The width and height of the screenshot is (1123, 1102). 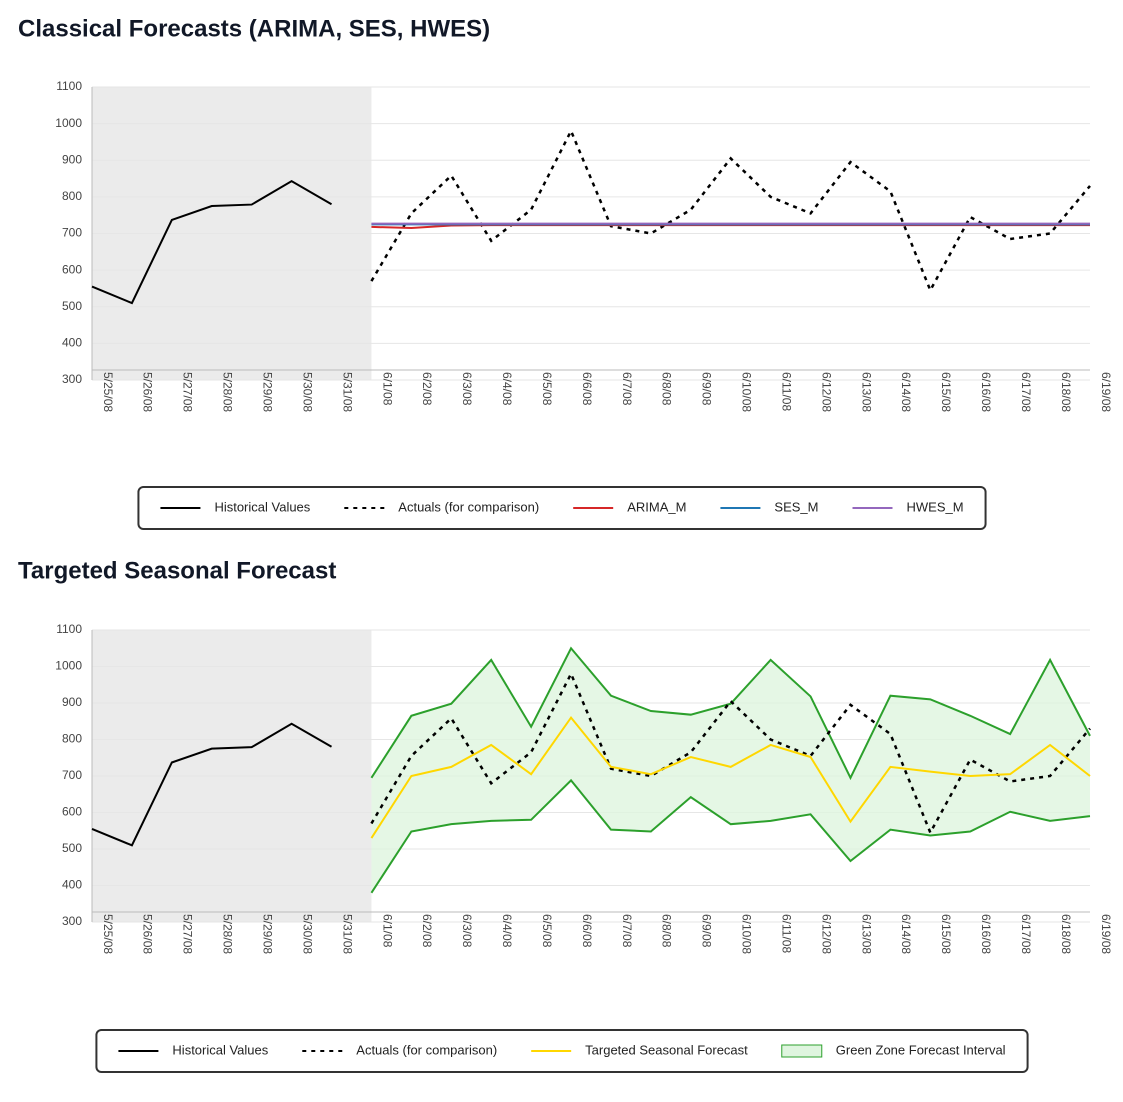 I want to click on legend-label: ARIMA_M, so click(x=656, y=506).